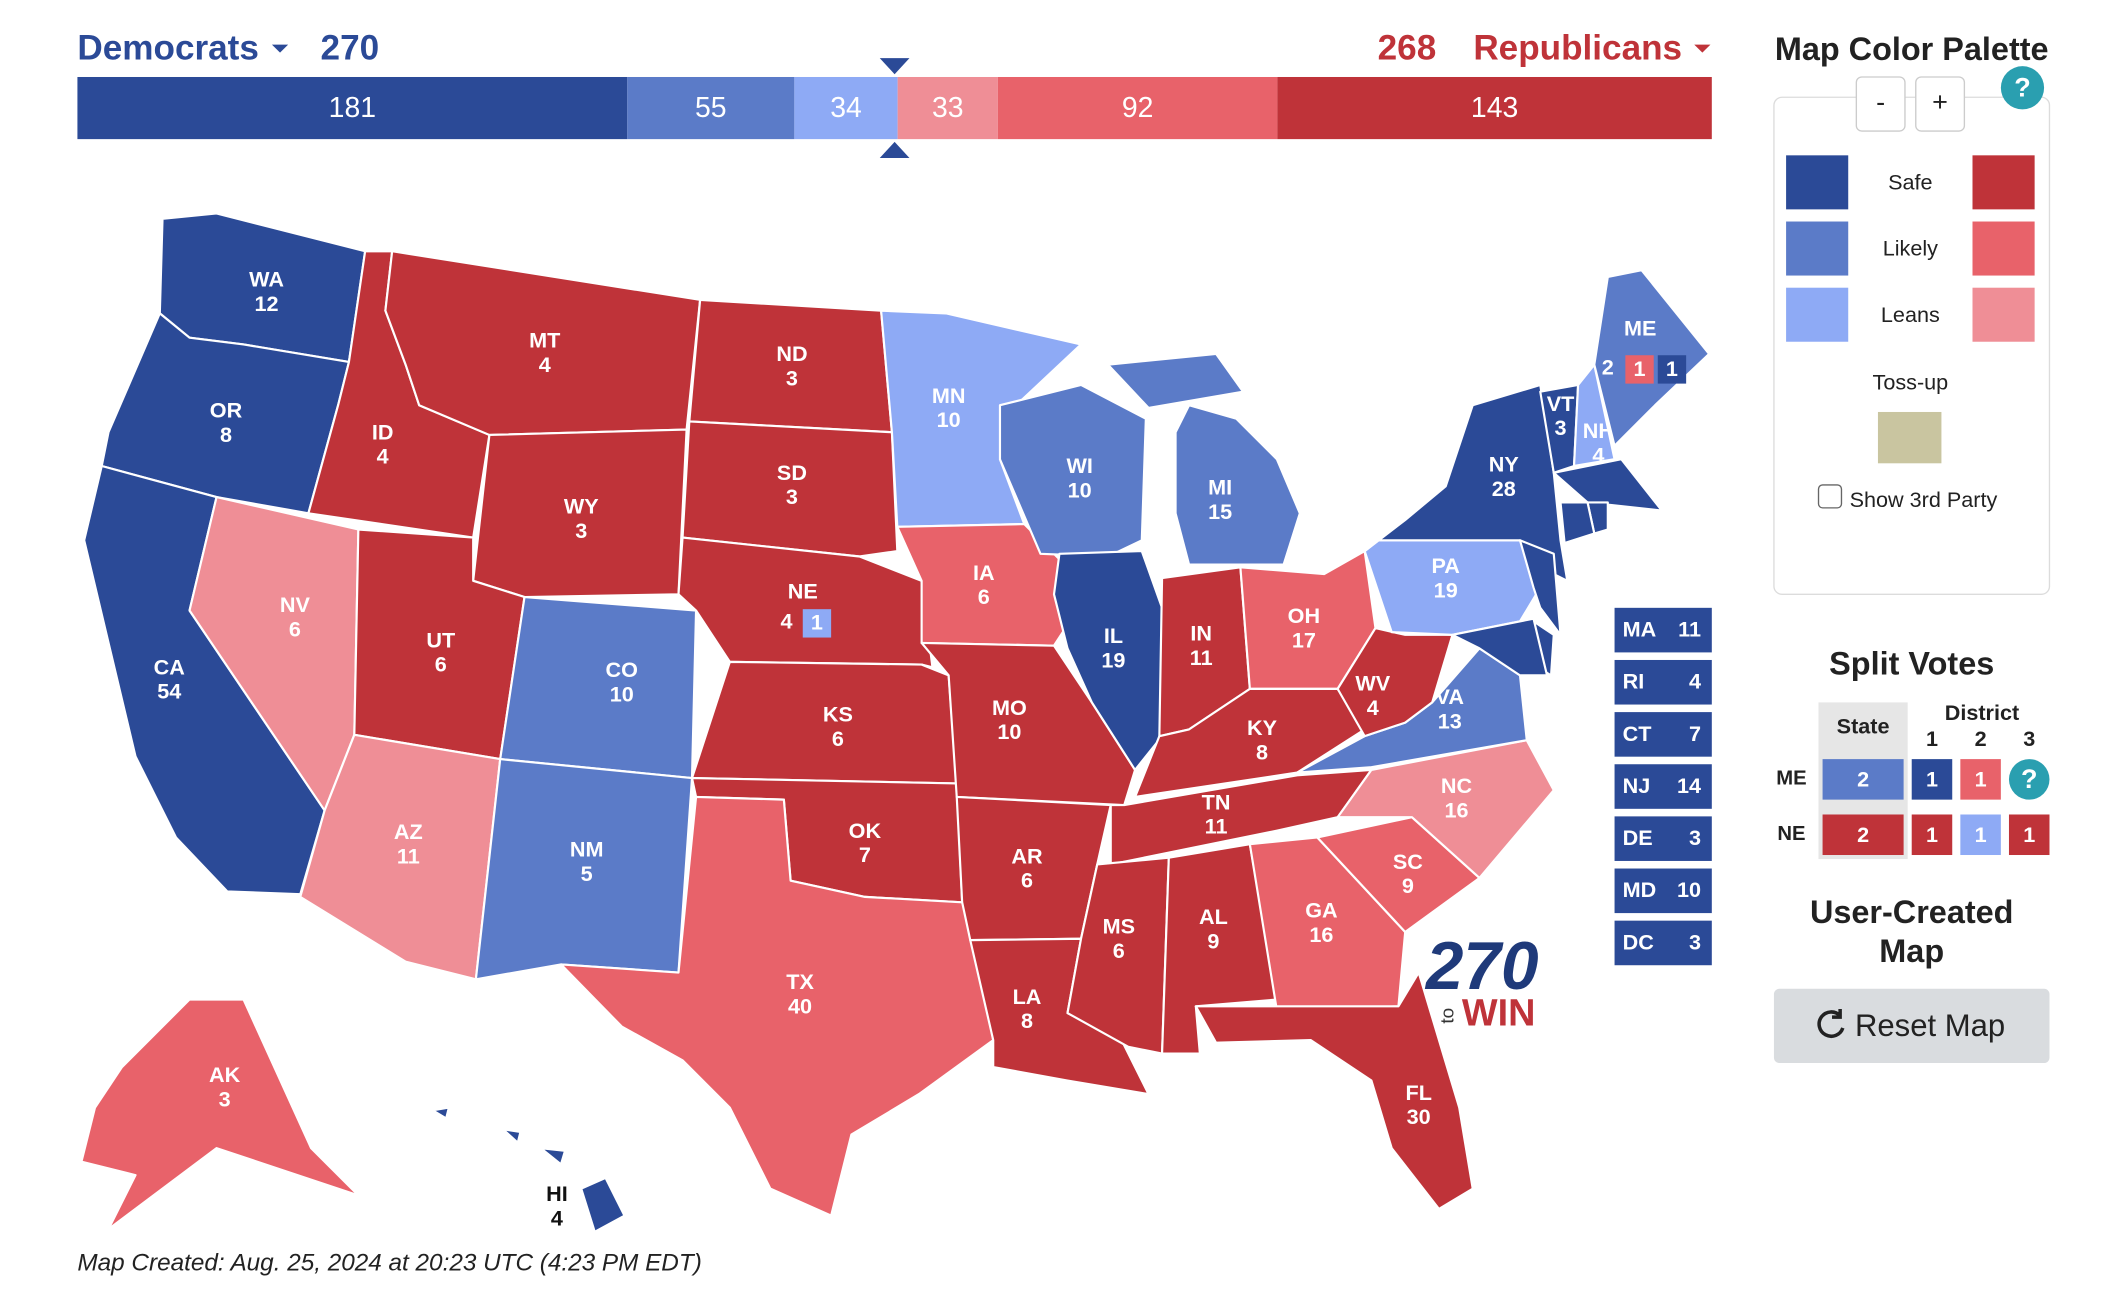  I want to click on state-votes: 5, so click(587, 873).